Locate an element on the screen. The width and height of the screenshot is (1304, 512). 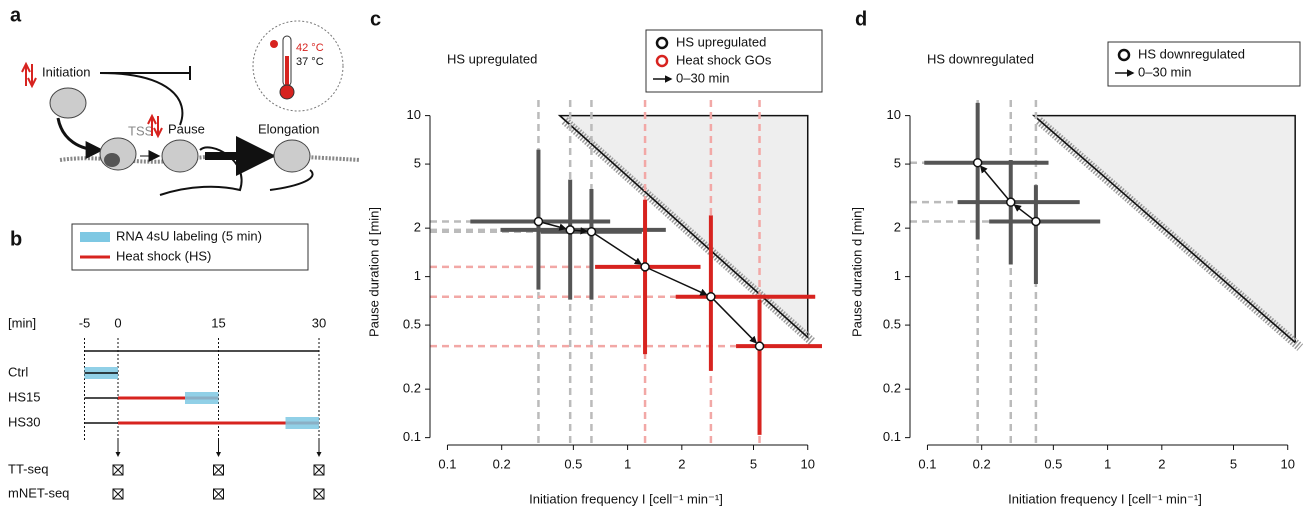
label: Elongation is located at coordinates (288, 128).